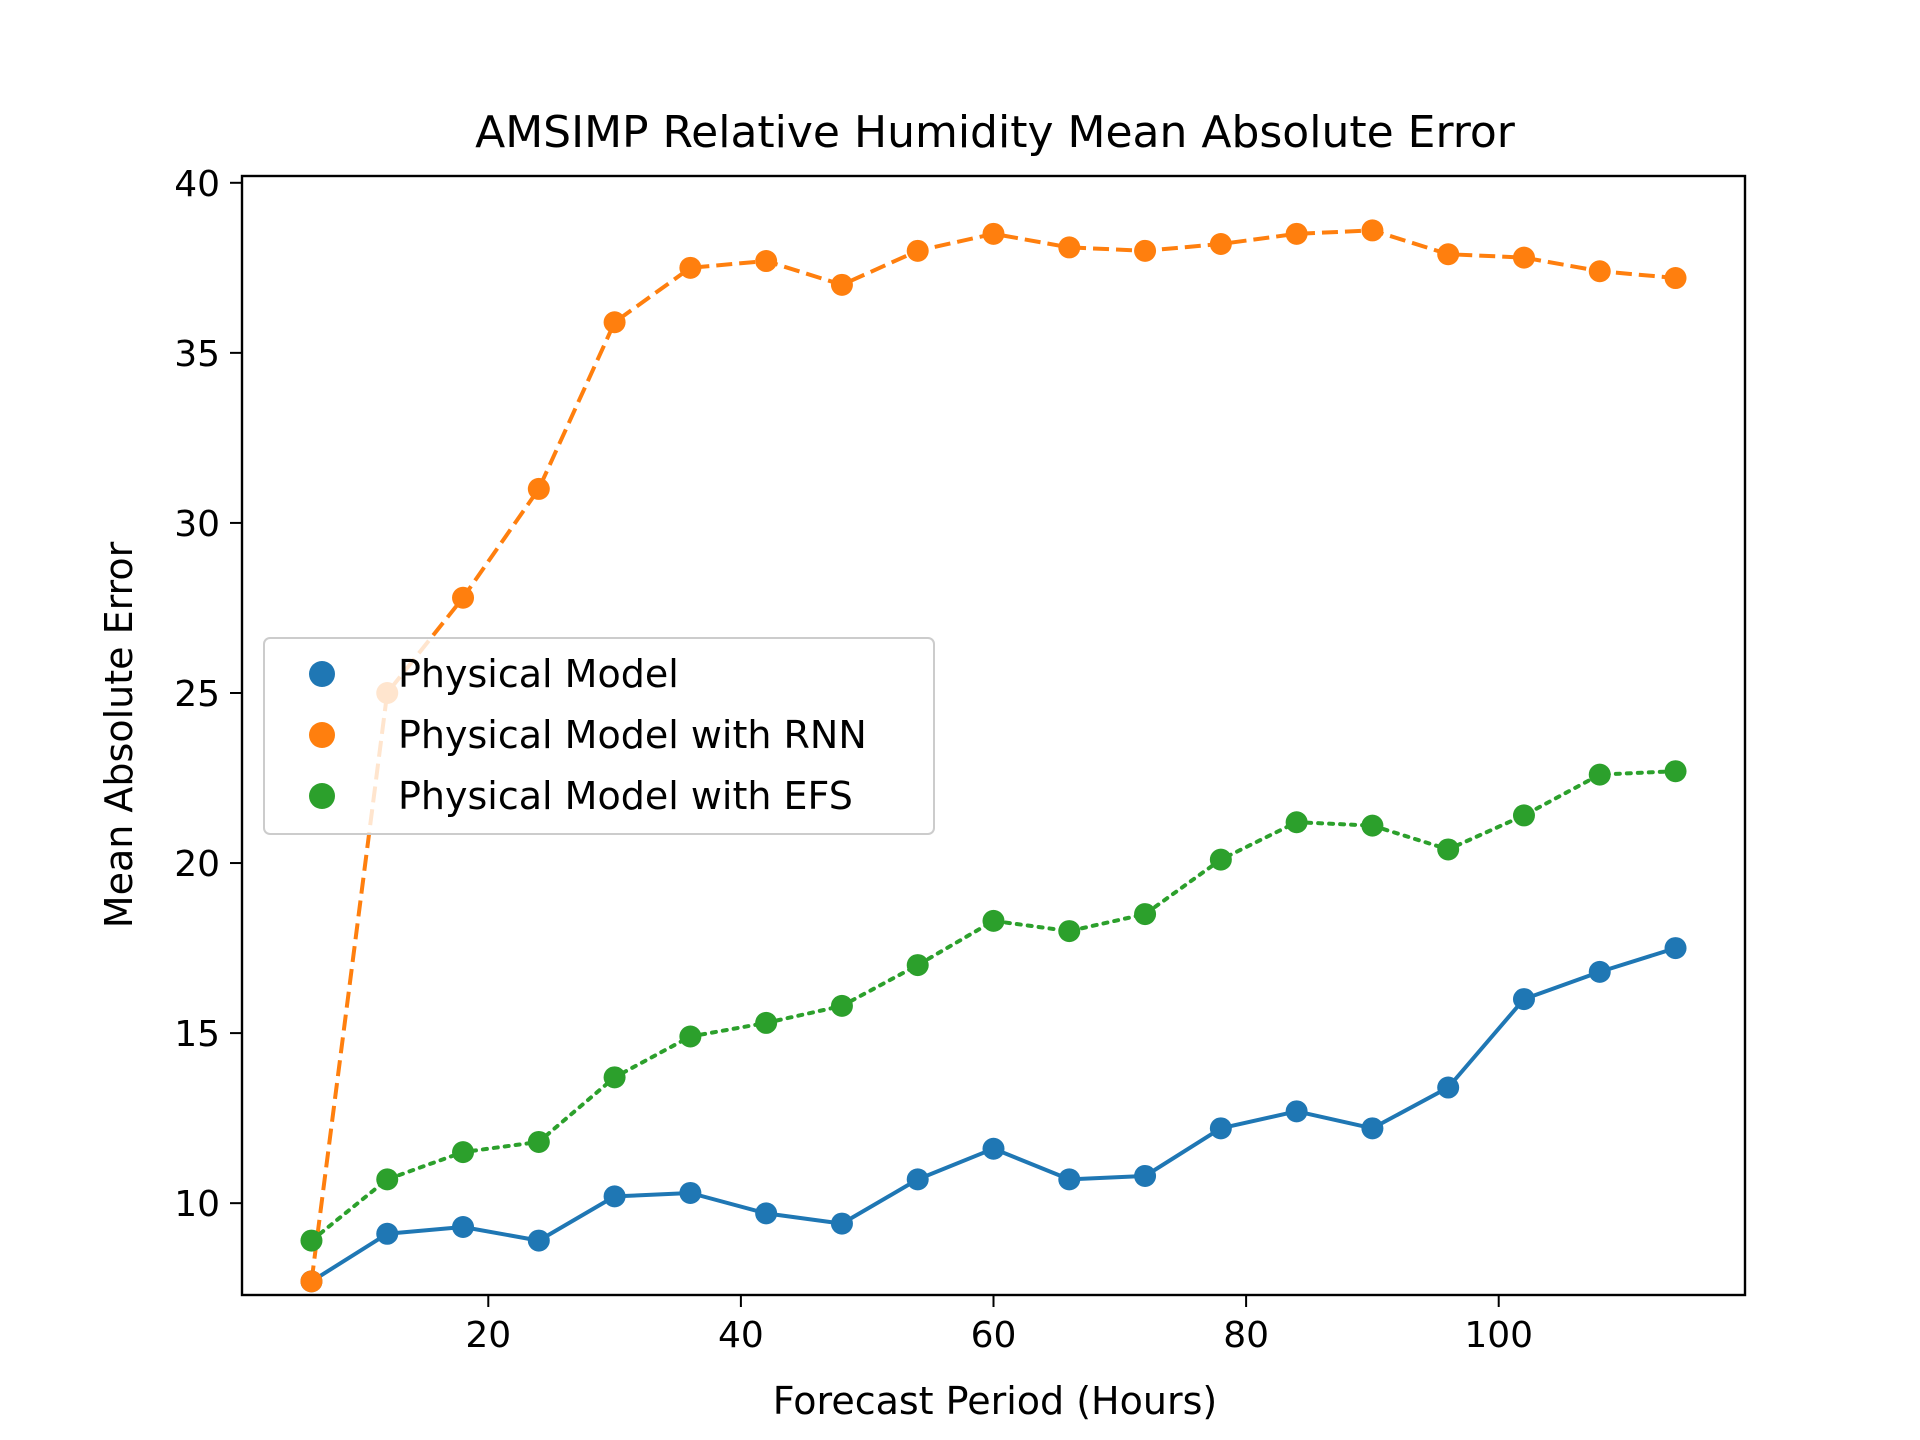 This screenshot has width=1920, height=1440. I want to click on x-tick-label: 80, so click(1246, 1335).